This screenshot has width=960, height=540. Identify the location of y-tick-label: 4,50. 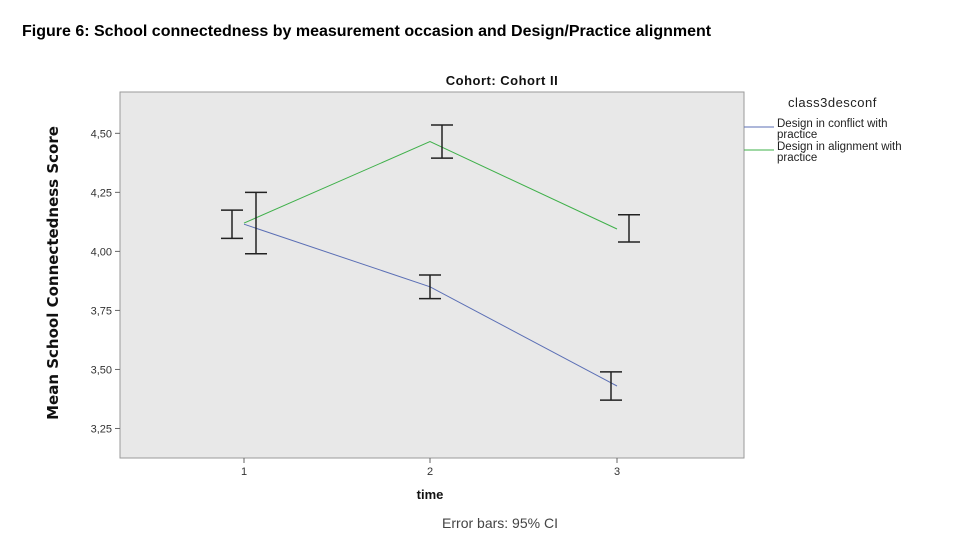
(101, 134).